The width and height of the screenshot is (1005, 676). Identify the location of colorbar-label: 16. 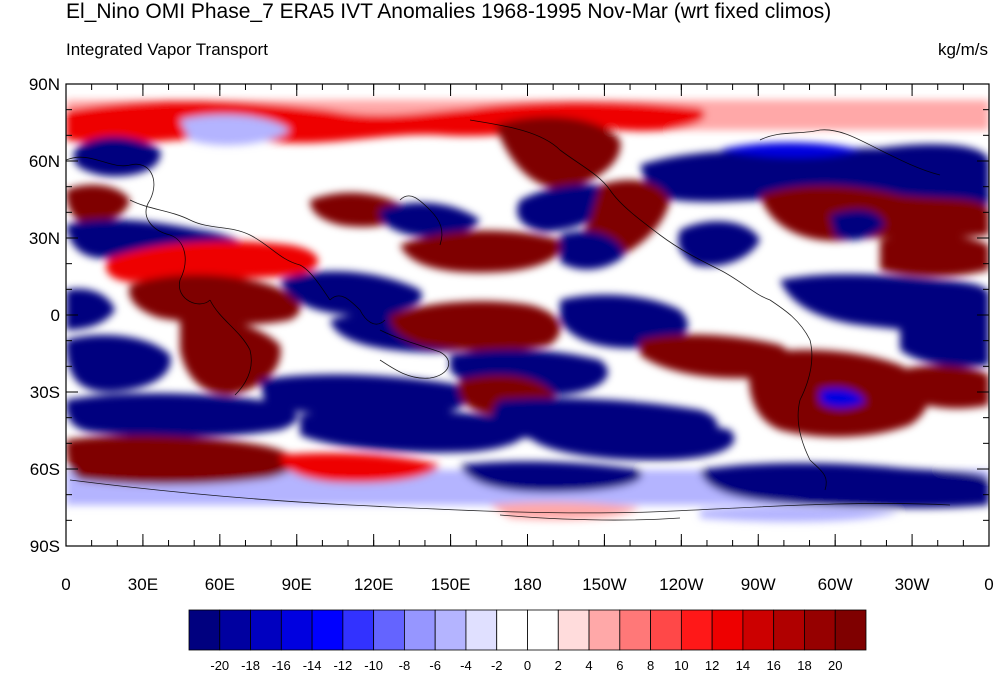
(773, 665).